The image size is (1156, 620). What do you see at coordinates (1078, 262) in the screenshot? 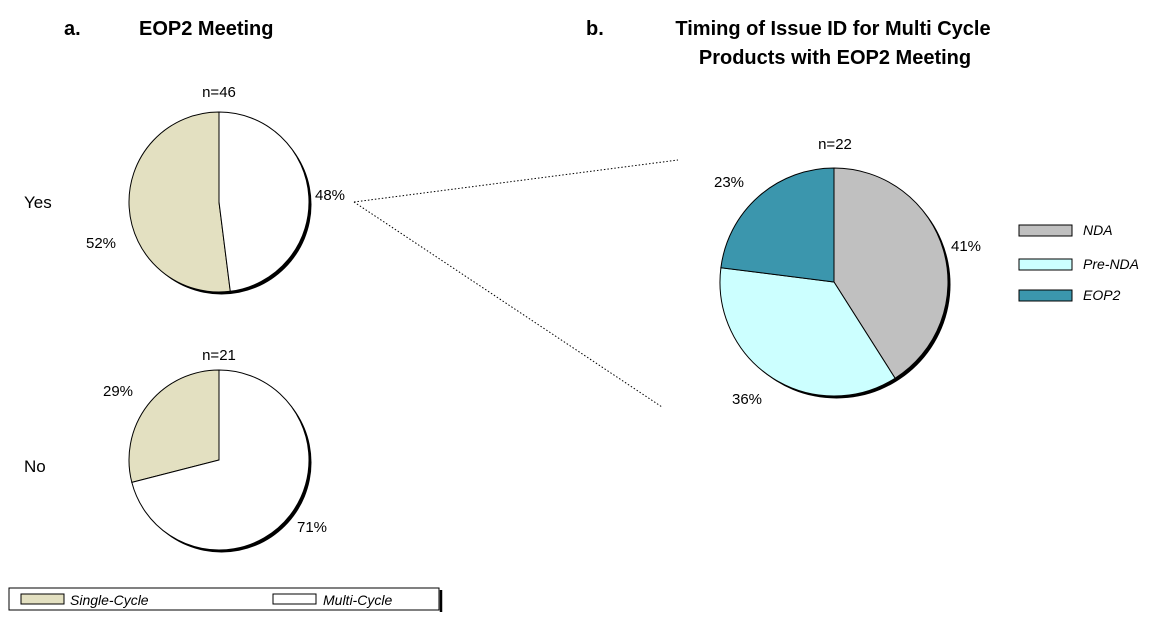
I see `legend-b: NDA Pre-NDA EOP2` at bounding box center [1078, 262].